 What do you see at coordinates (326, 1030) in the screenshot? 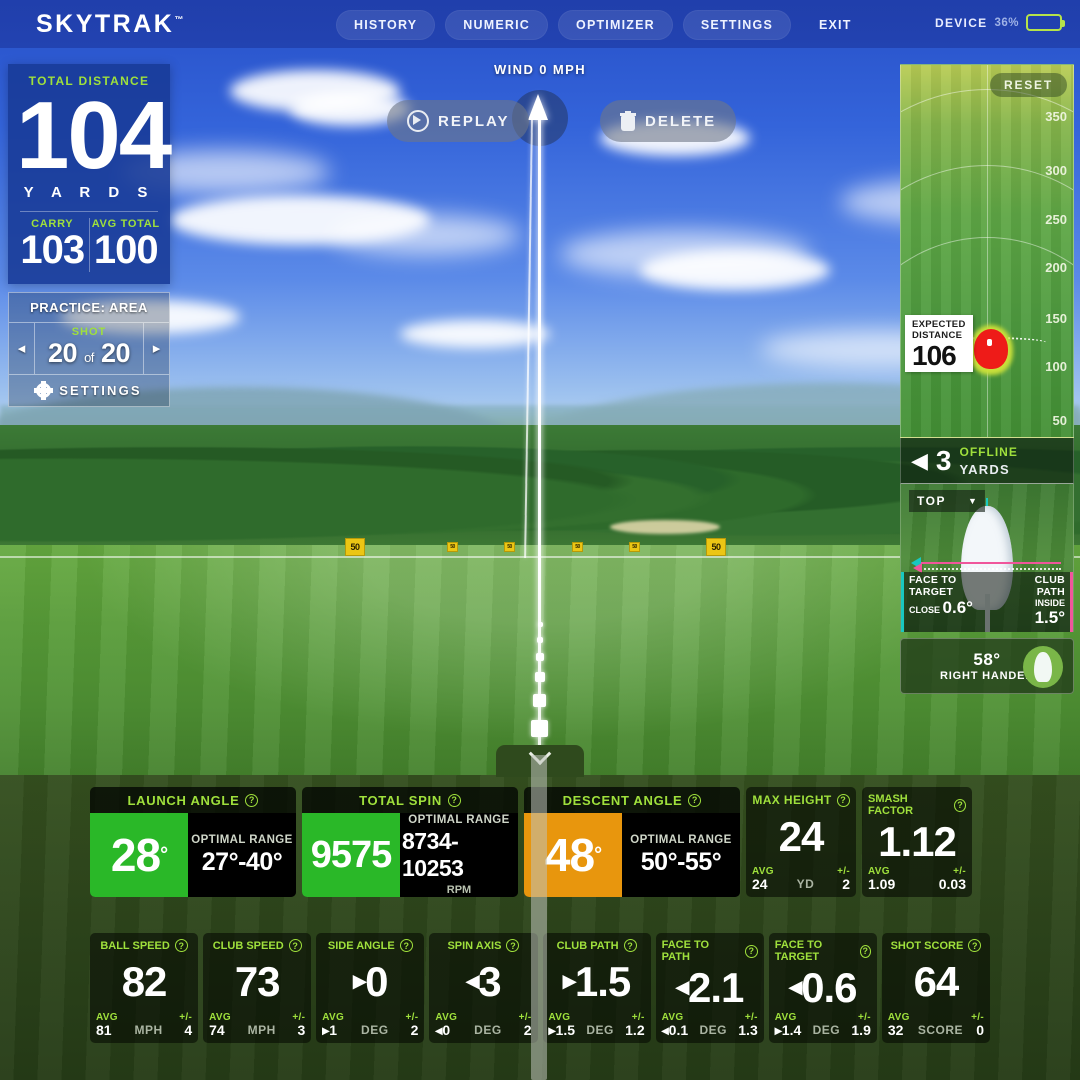
I see `avg-direction-icon: ▸` at bounding box center [326, 1030].